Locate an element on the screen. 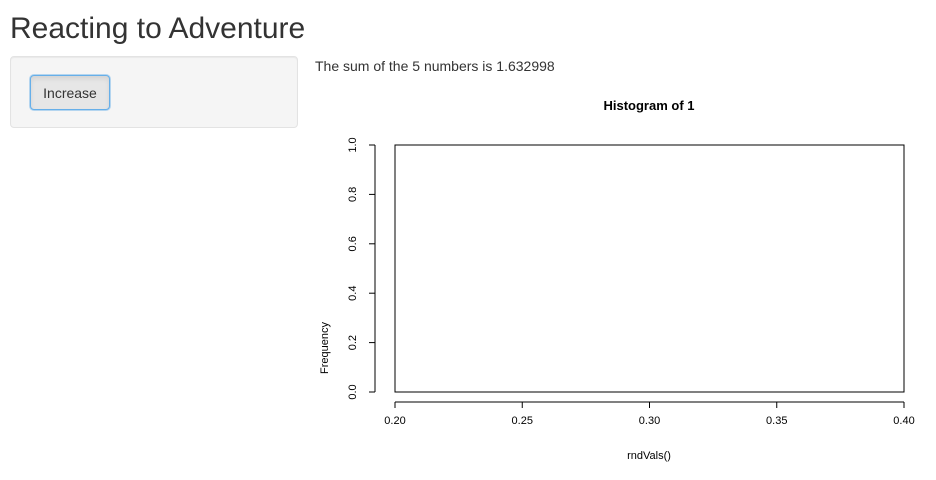  x-axis: 0.20 0.25 0.30 0.35 0.40 is located at coordinates (649, 414).